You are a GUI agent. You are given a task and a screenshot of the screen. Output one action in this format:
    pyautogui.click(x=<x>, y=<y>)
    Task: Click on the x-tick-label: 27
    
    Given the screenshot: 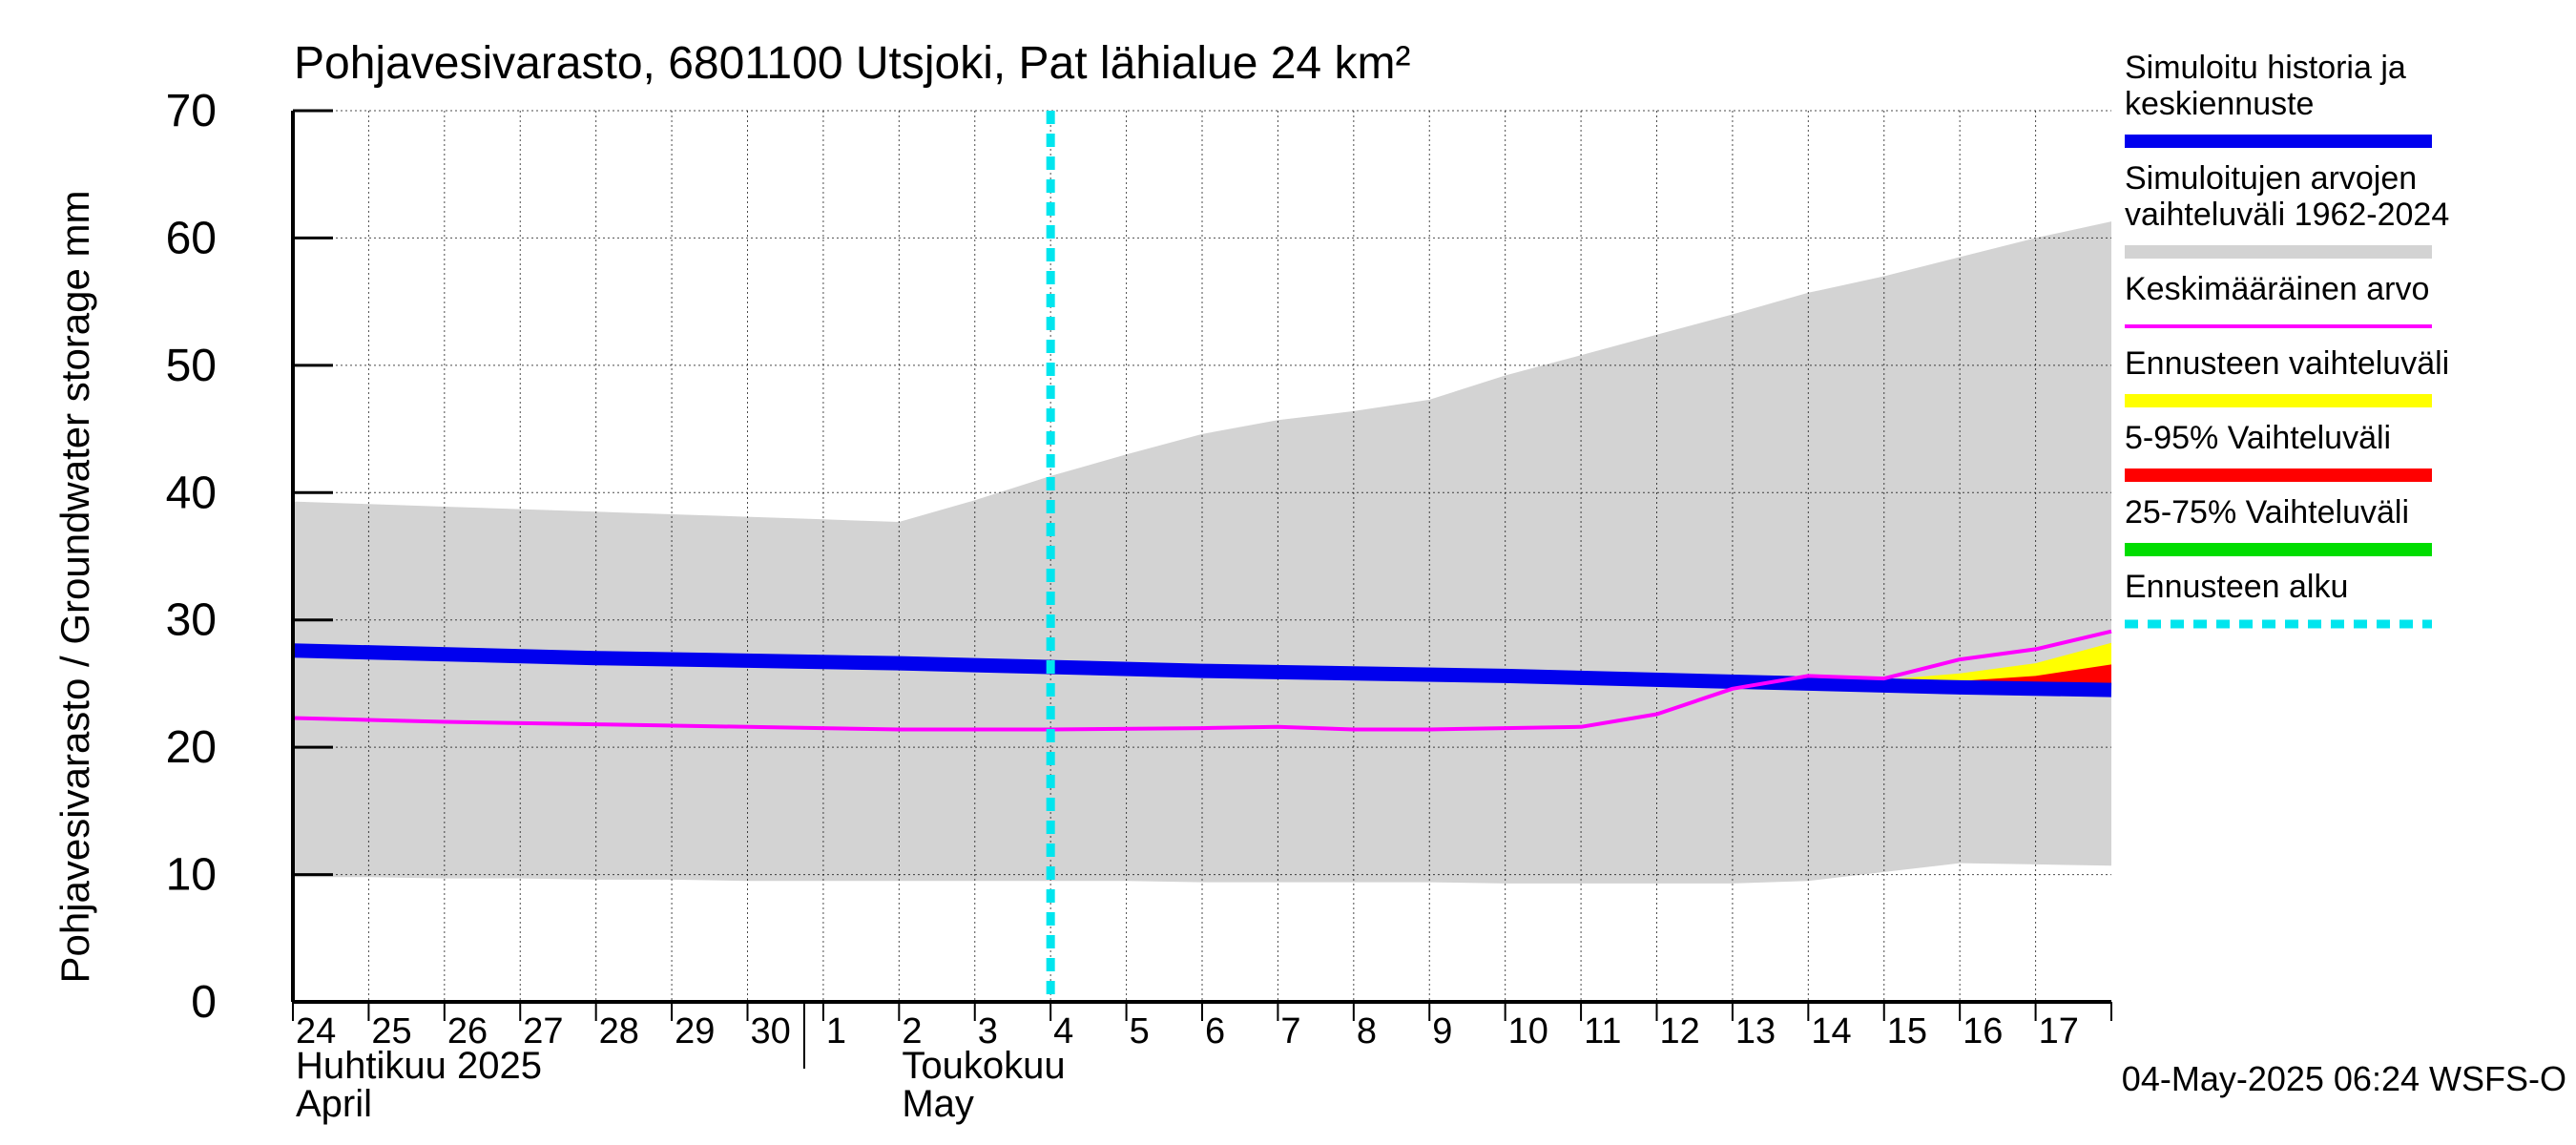 What is the action you would take?
    pyautogui.click(x=543, y=1031)
    